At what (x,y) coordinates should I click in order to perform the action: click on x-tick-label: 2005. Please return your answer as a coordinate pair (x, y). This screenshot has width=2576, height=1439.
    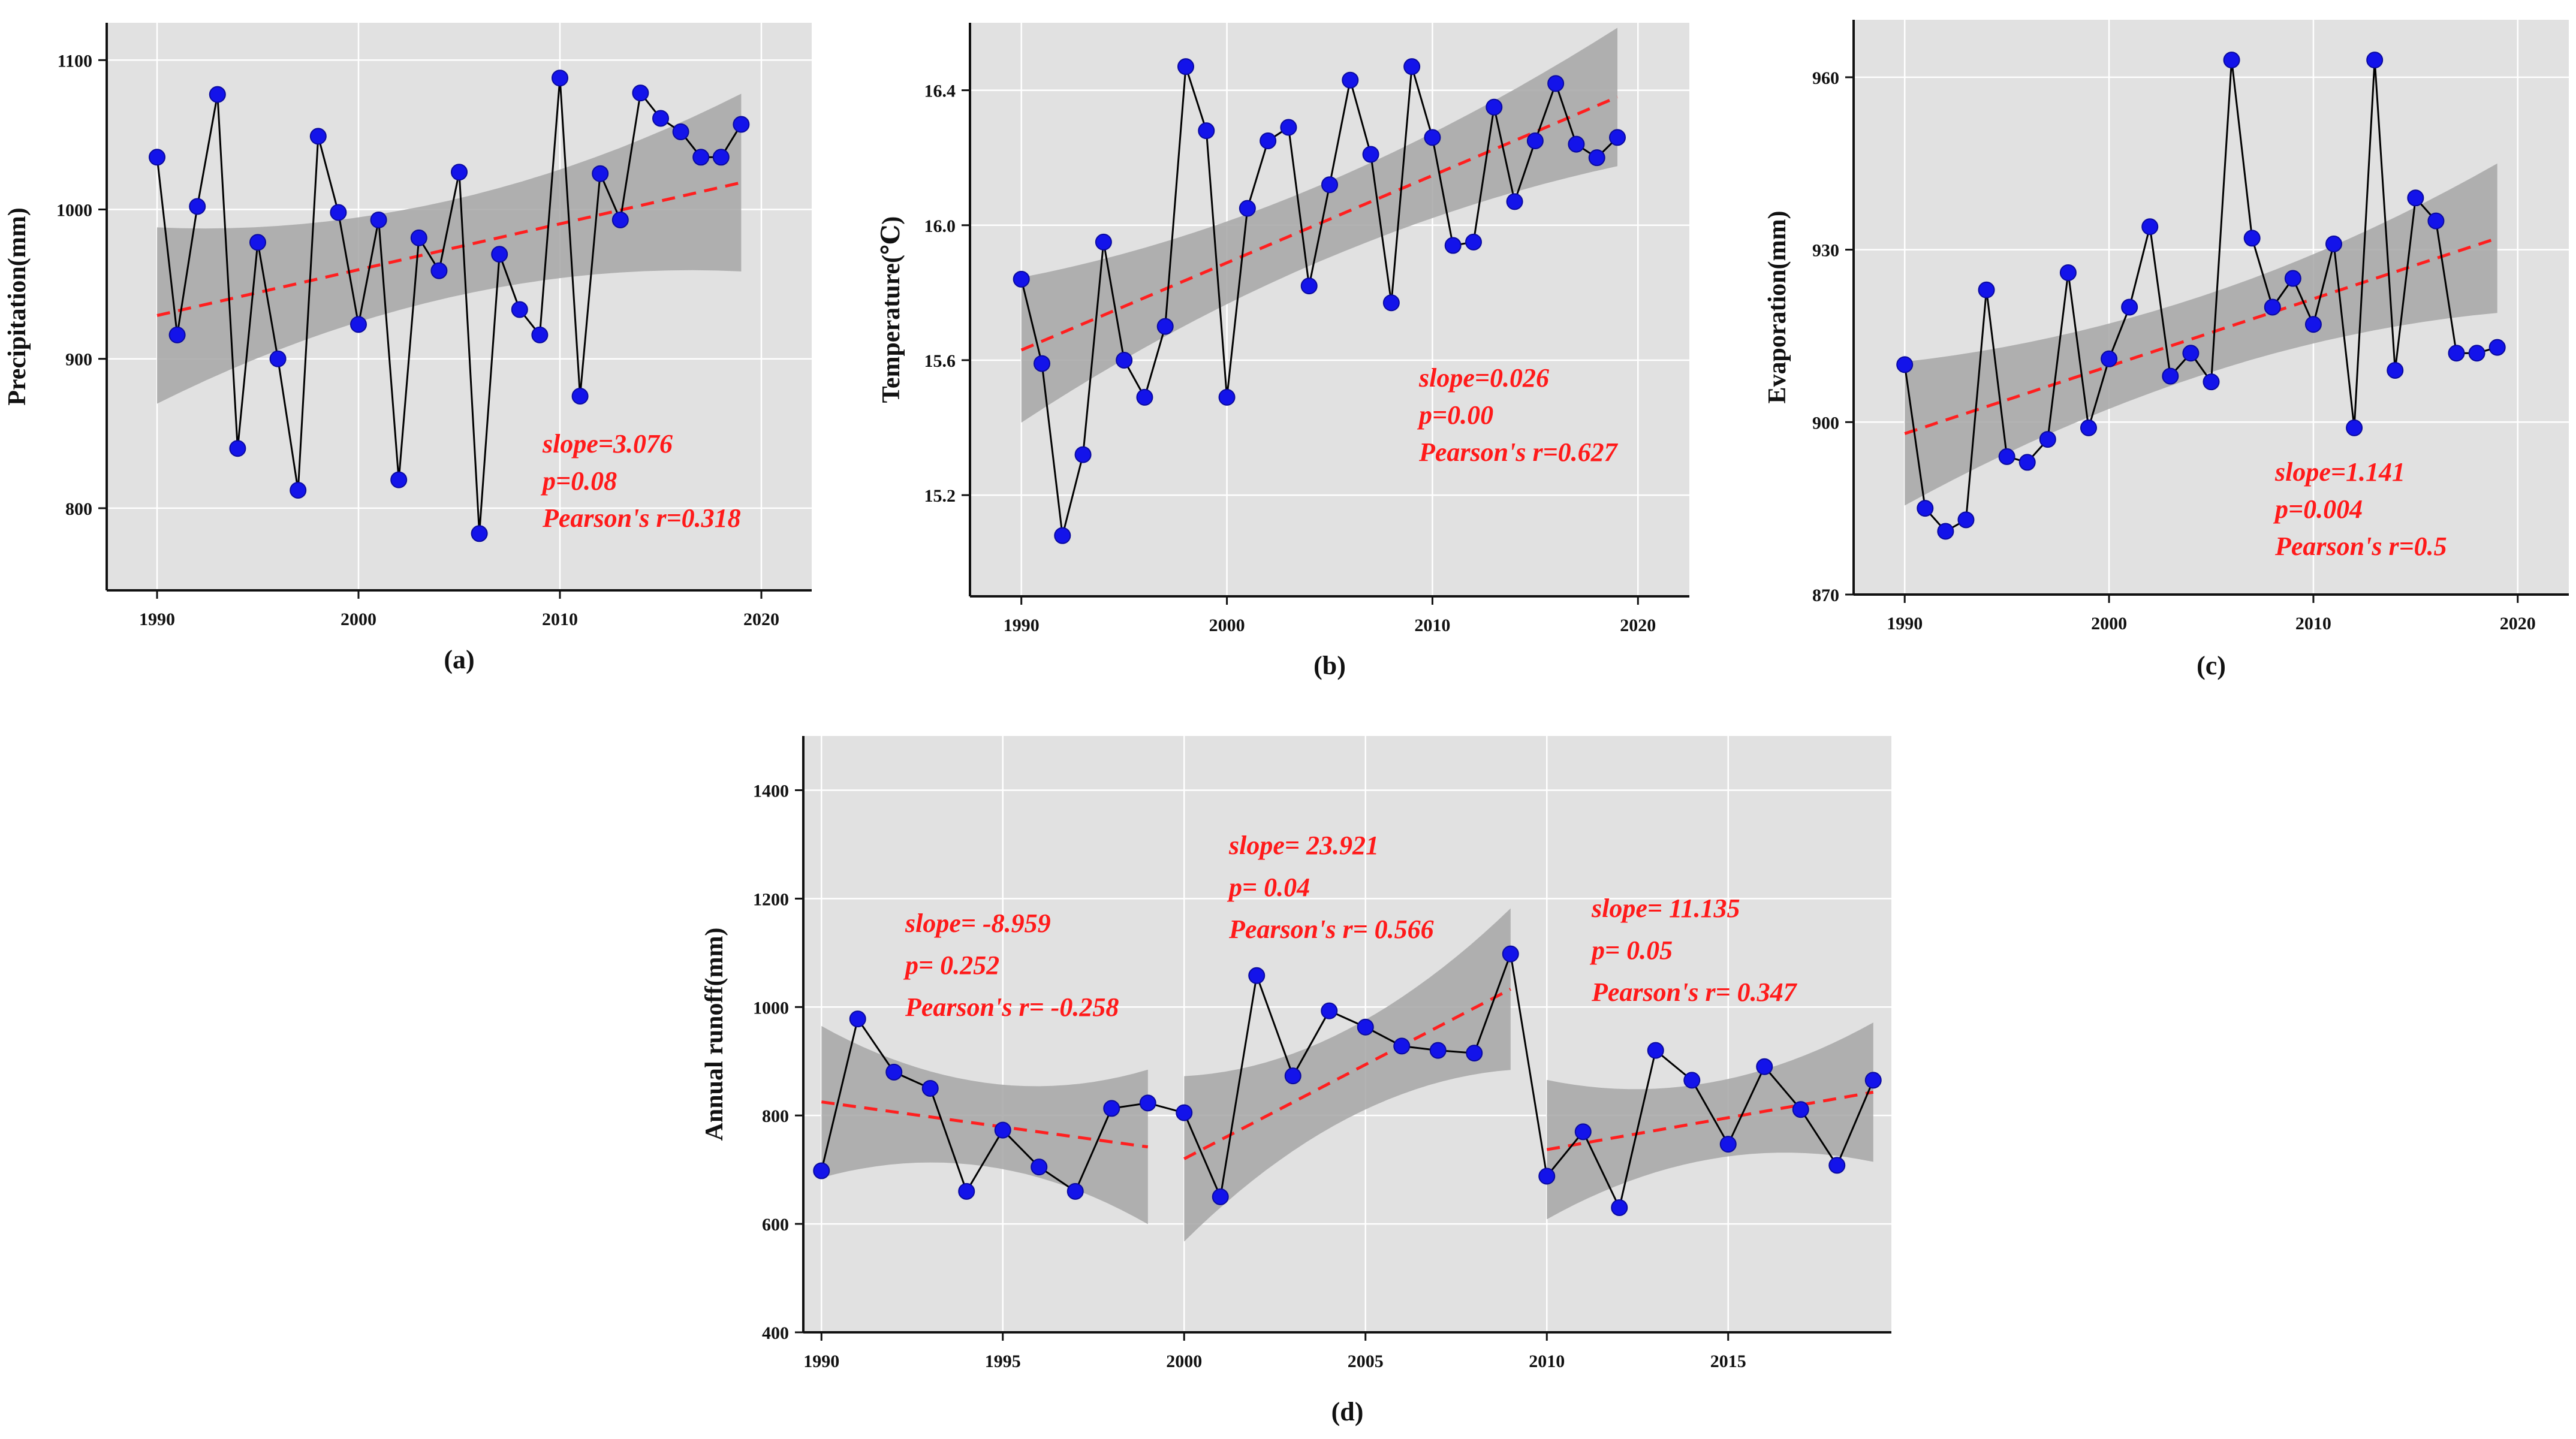
    Looking at the image, I should click on (1366, 1361).